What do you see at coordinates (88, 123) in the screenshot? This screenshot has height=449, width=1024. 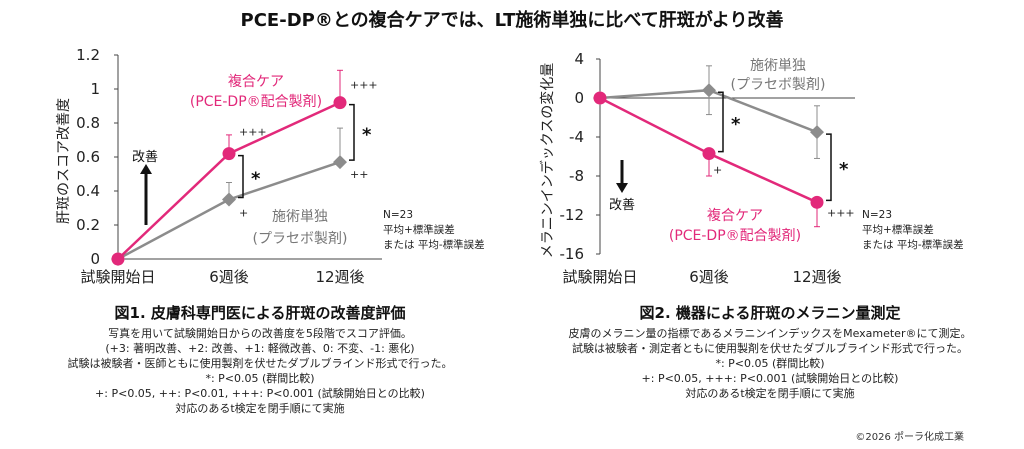 I see `y-tick-label: 0.8` at bounding box center [88, 123].